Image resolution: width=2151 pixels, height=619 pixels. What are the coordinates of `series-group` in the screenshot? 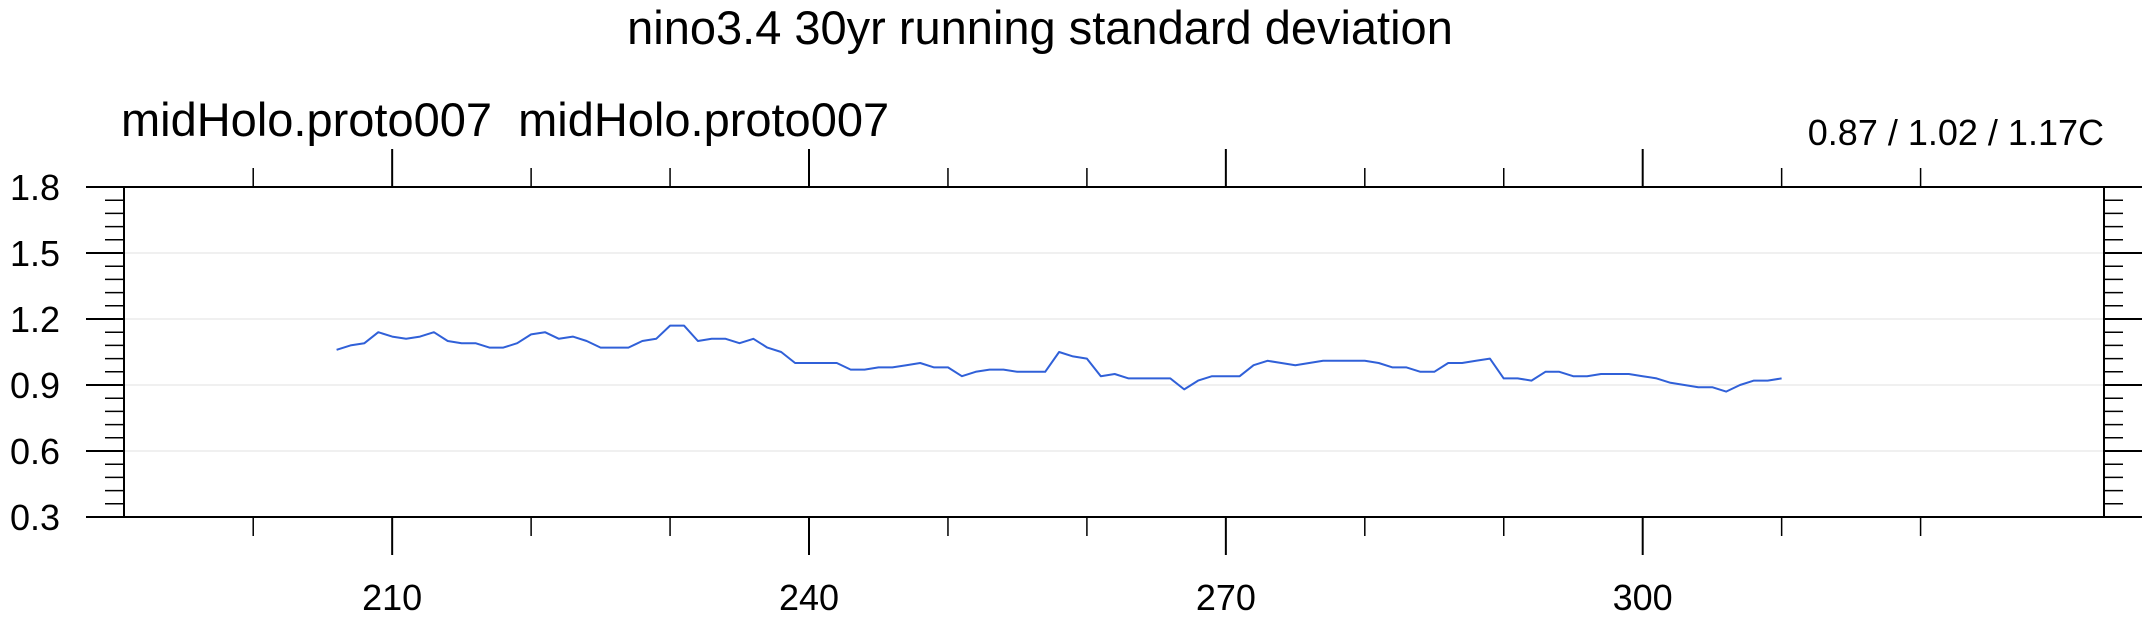 It's located at (1059, 358).